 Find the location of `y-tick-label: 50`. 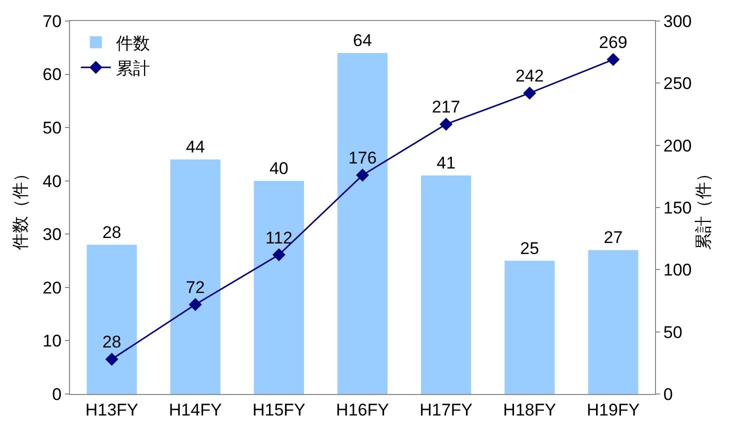

y-tick-label: 50 is located at coordinates (52, 128).